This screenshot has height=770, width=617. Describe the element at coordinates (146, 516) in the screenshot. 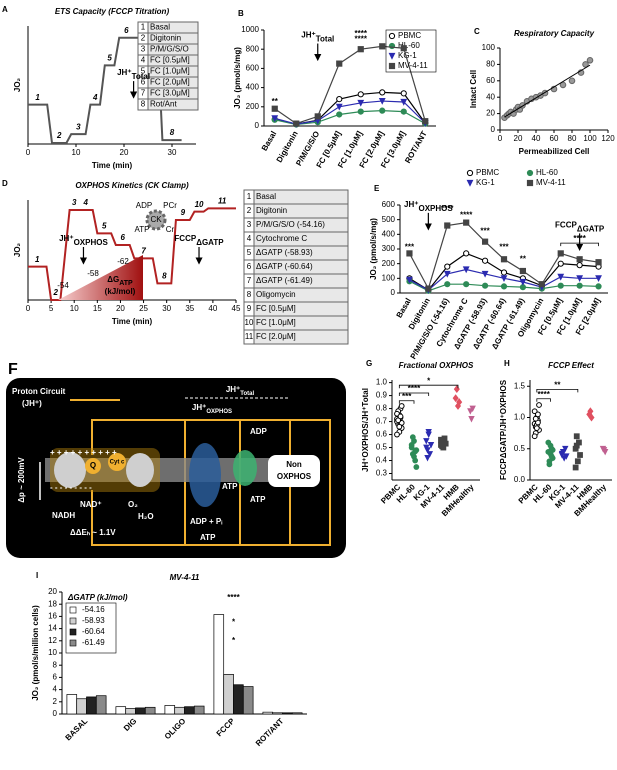

I see `label: H₂O` at that location.